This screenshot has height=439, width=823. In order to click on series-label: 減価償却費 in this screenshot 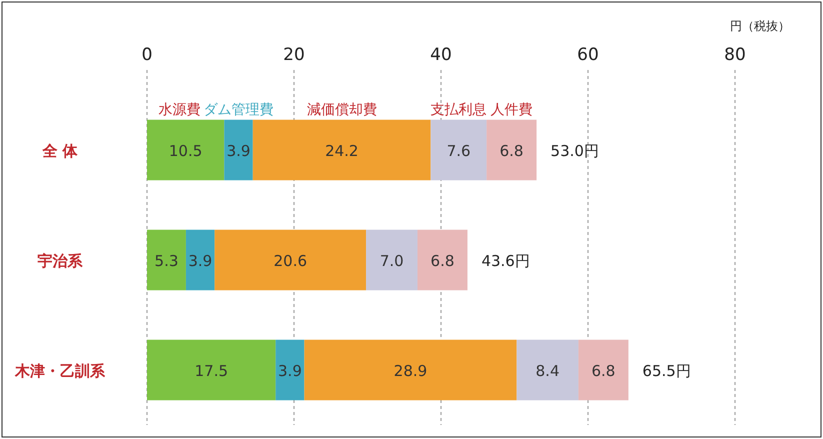, I will do `click(341, 110)`.